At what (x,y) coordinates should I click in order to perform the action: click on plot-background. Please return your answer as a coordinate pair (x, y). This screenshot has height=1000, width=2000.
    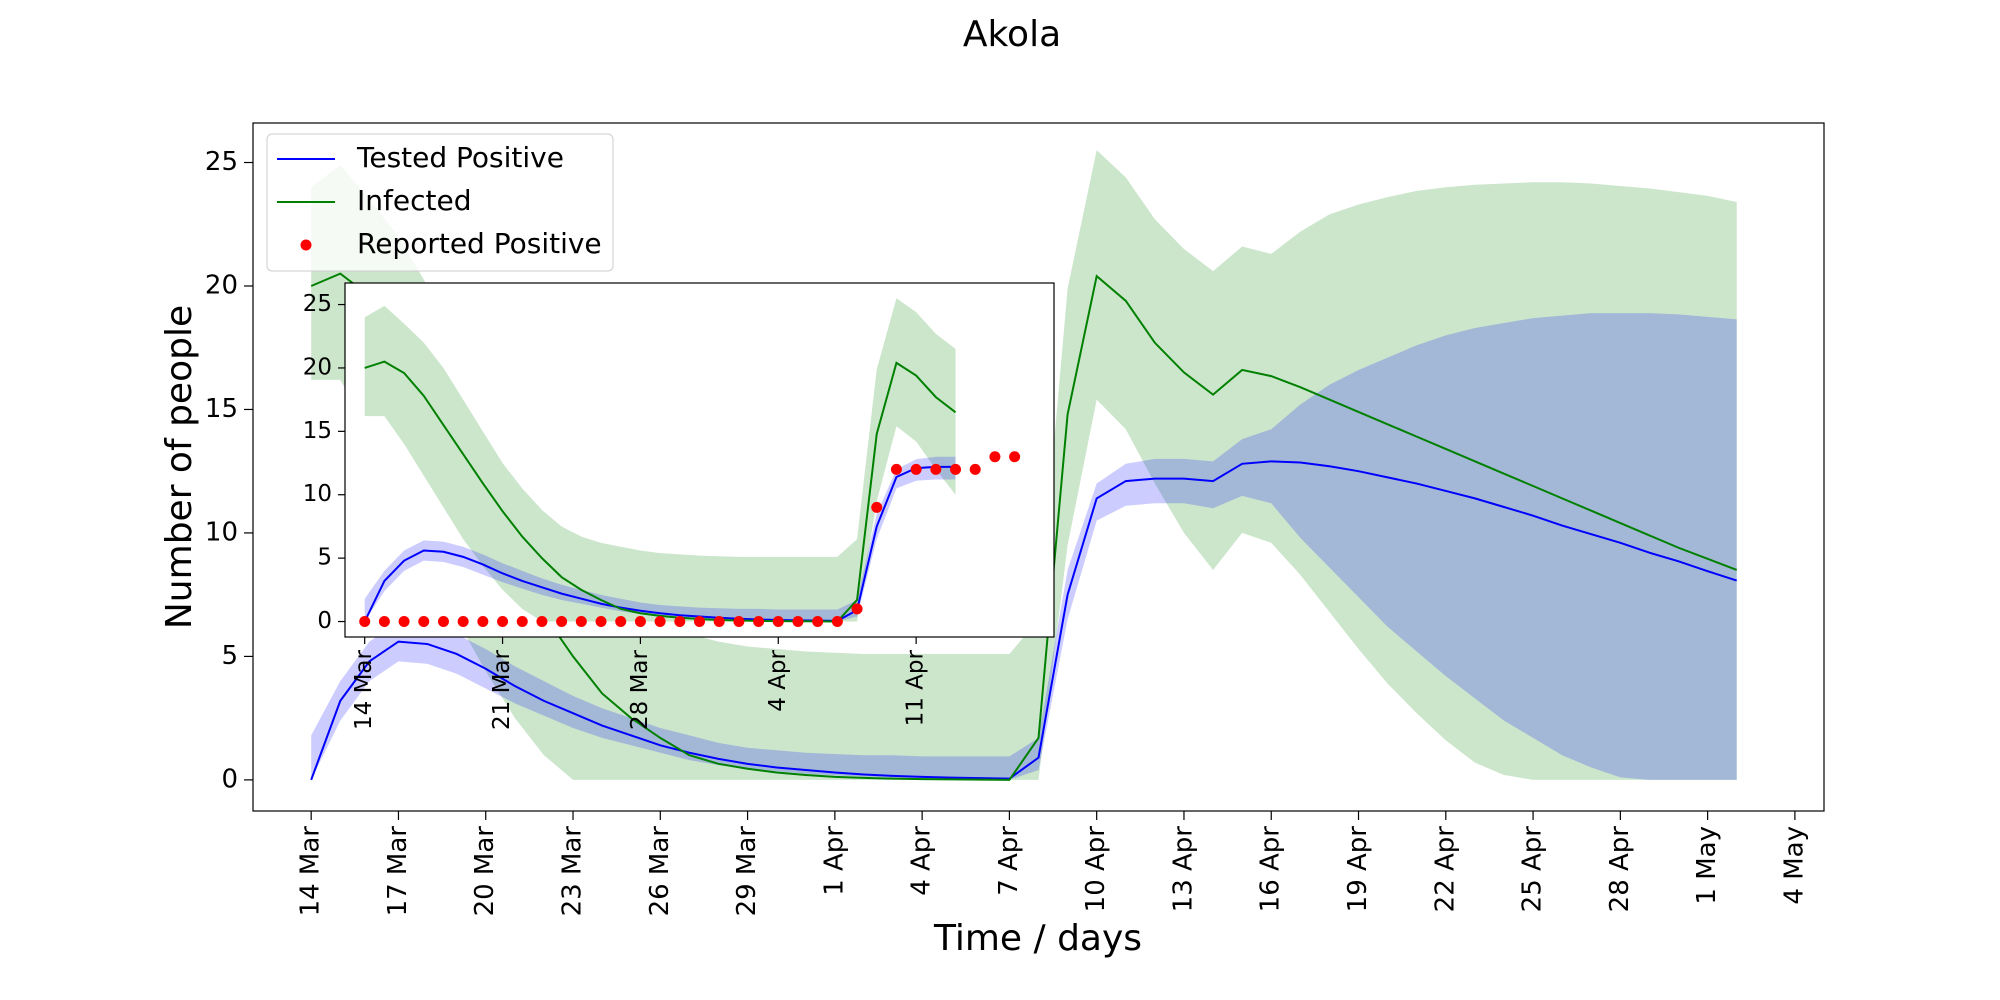
    Looking at the image, I should click on (699, 460).